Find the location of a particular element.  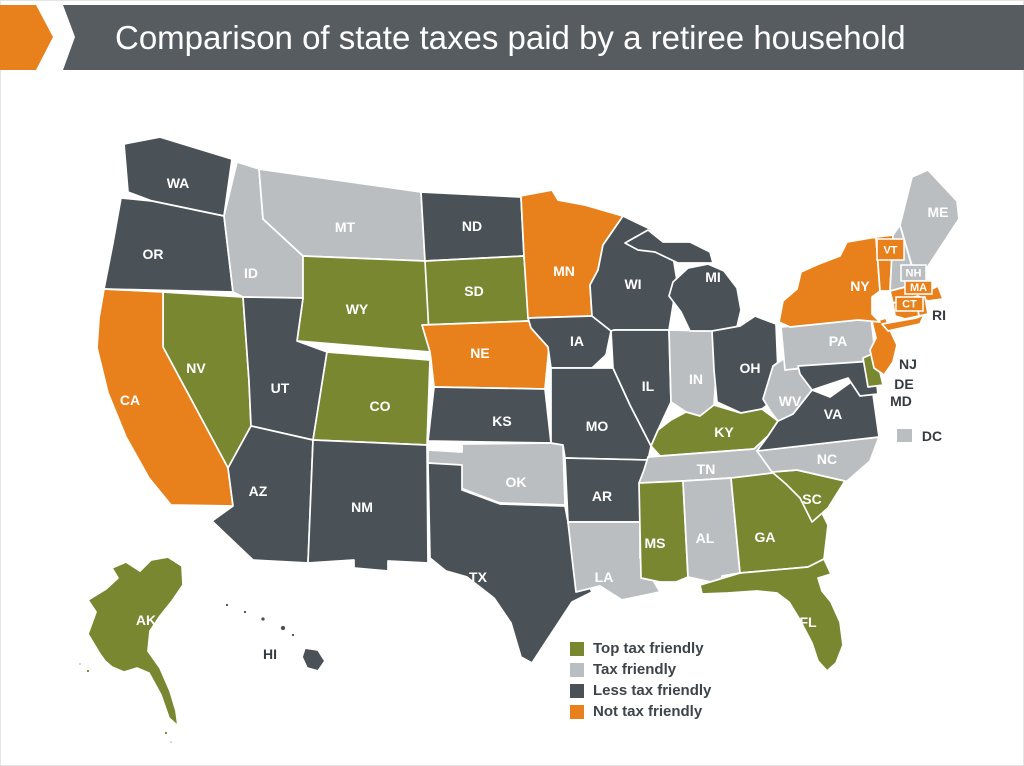

state-label-CA: CA is located at coordinates (130, 400).